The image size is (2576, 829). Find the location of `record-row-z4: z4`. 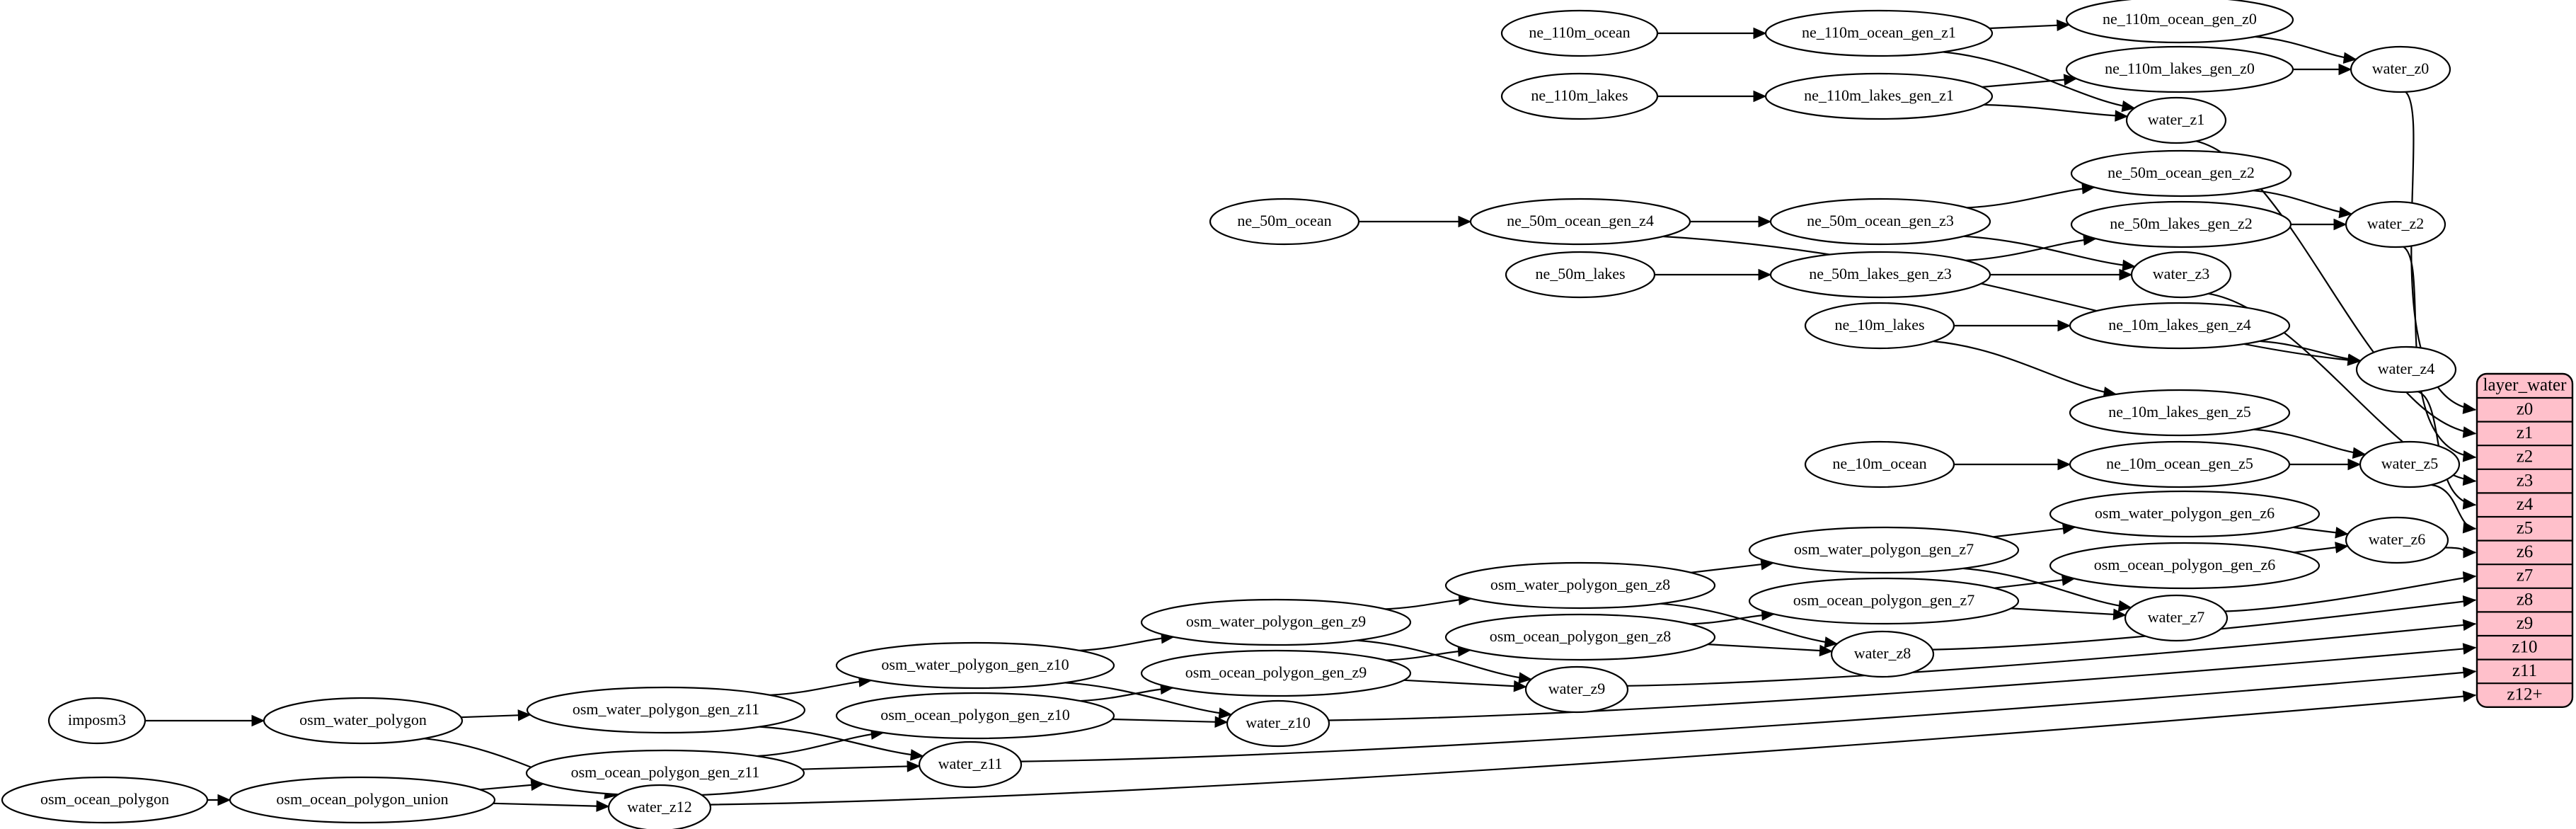

record-row-z4: z4 is located at coordinates (2525, 504).